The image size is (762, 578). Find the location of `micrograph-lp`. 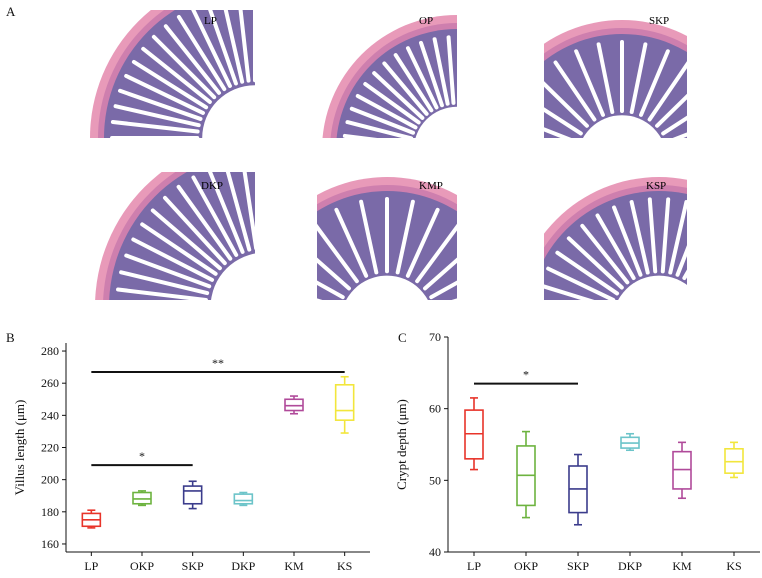

micrograph-lp is located at coordinates (167, 74).